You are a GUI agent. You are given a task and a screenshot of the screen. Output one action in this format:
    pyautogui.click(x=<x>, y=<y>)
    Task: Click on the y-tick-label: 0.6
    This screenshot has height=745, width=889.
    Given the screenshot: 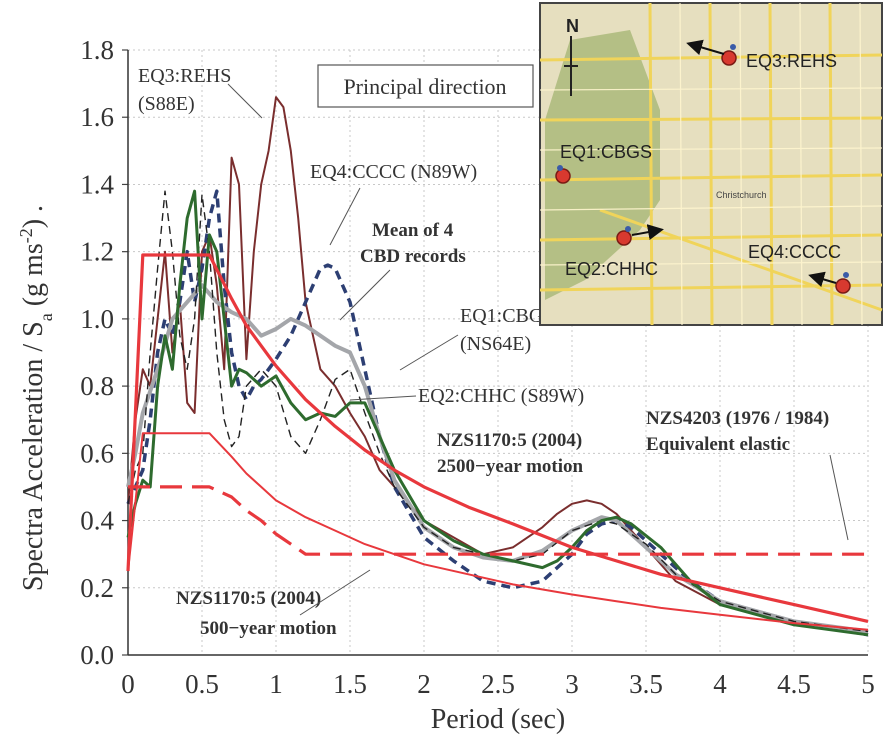 What is the action you would take?
    pyautogui.click(x=97, y=453)
    